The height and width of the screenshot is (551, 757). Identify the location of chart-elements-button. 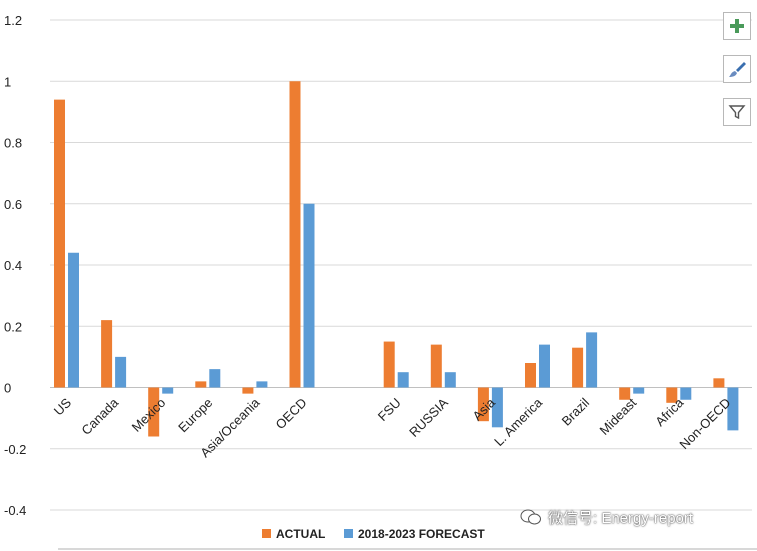
(737, 26).